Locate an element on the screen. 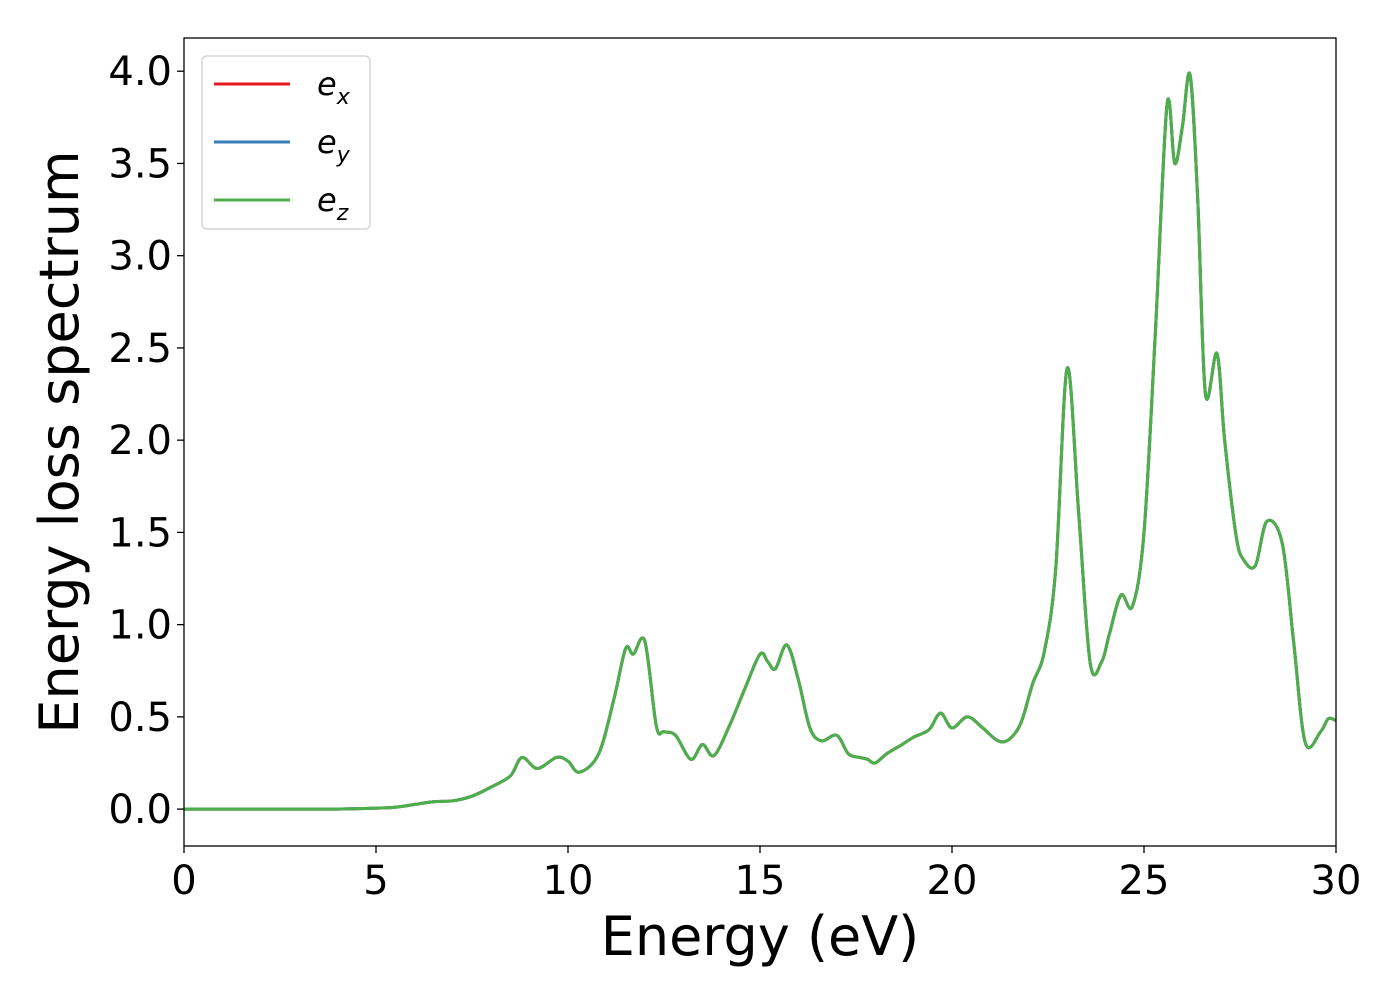  x-tick-label: 20 is located at coordinates (952, 881).